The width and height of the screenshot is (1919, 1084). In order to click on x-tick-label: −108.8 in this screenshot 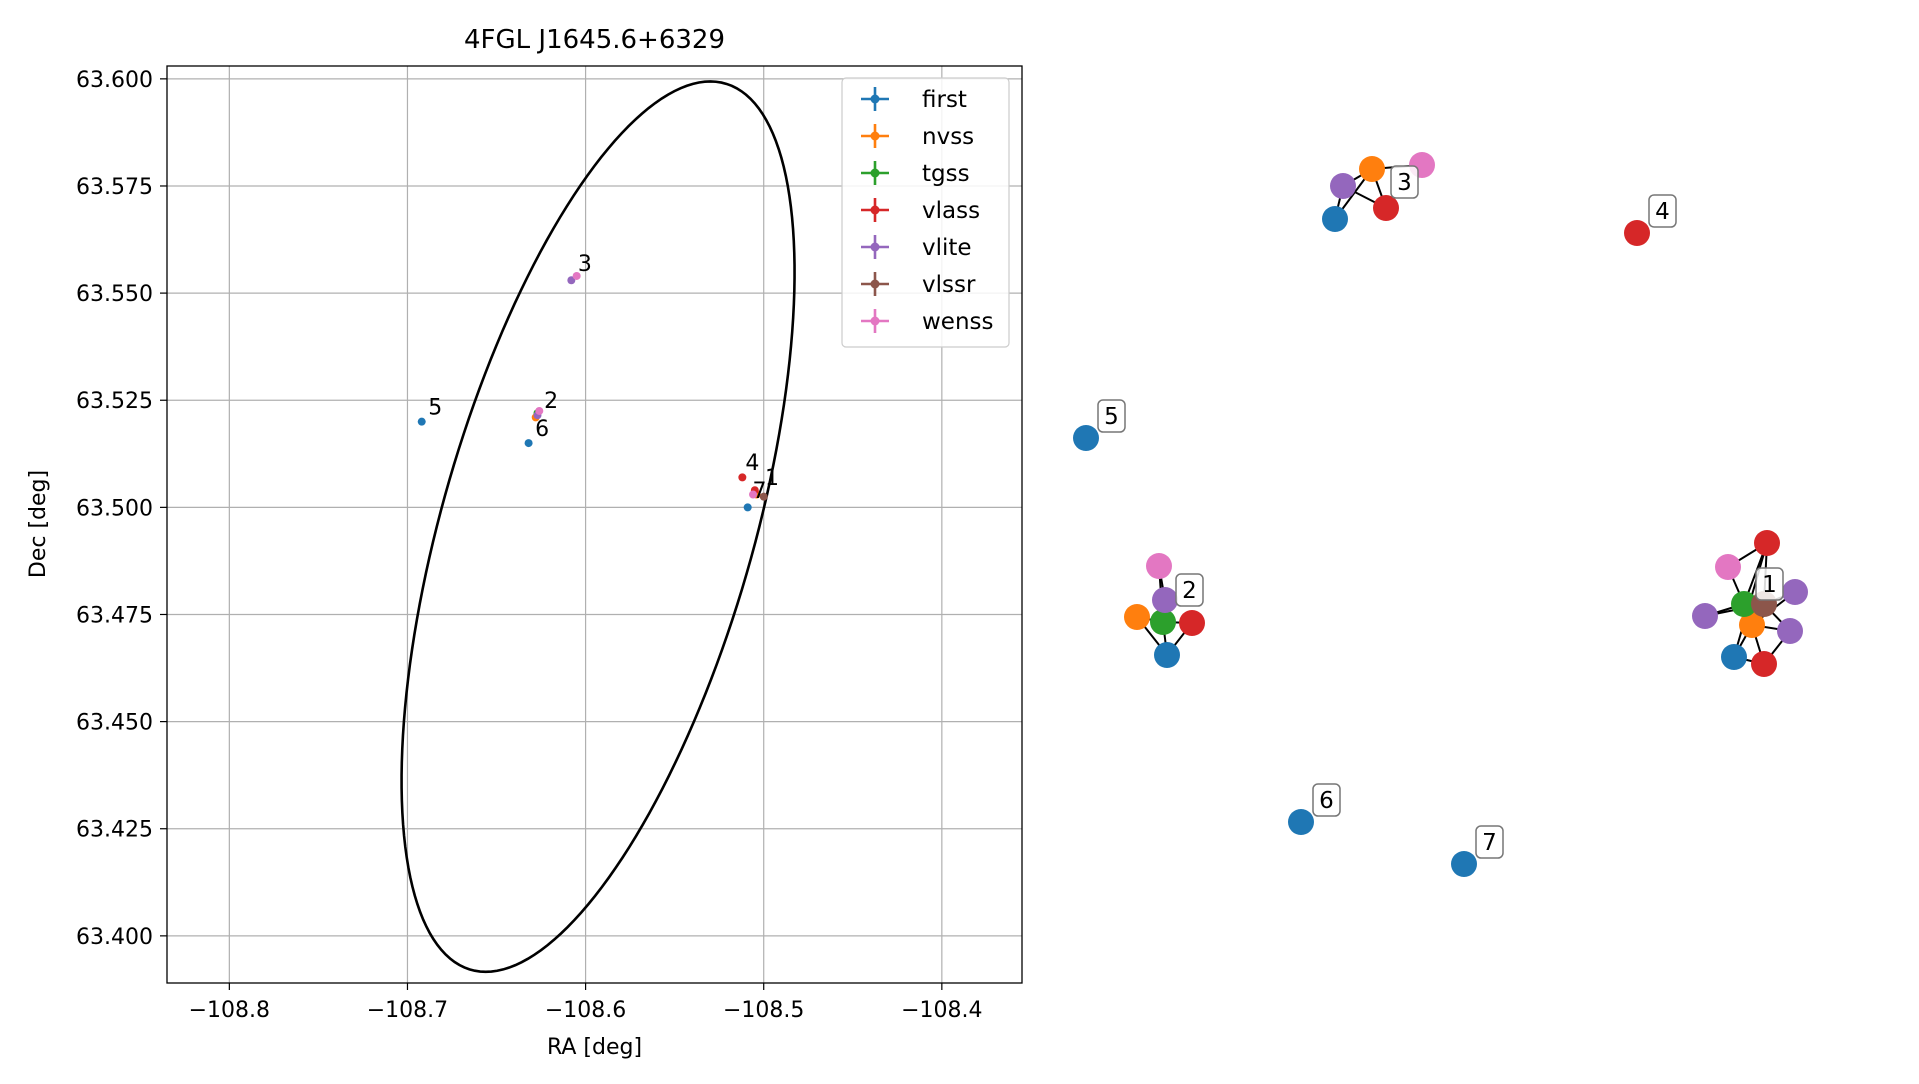, I will do `click(229, 1010)`.